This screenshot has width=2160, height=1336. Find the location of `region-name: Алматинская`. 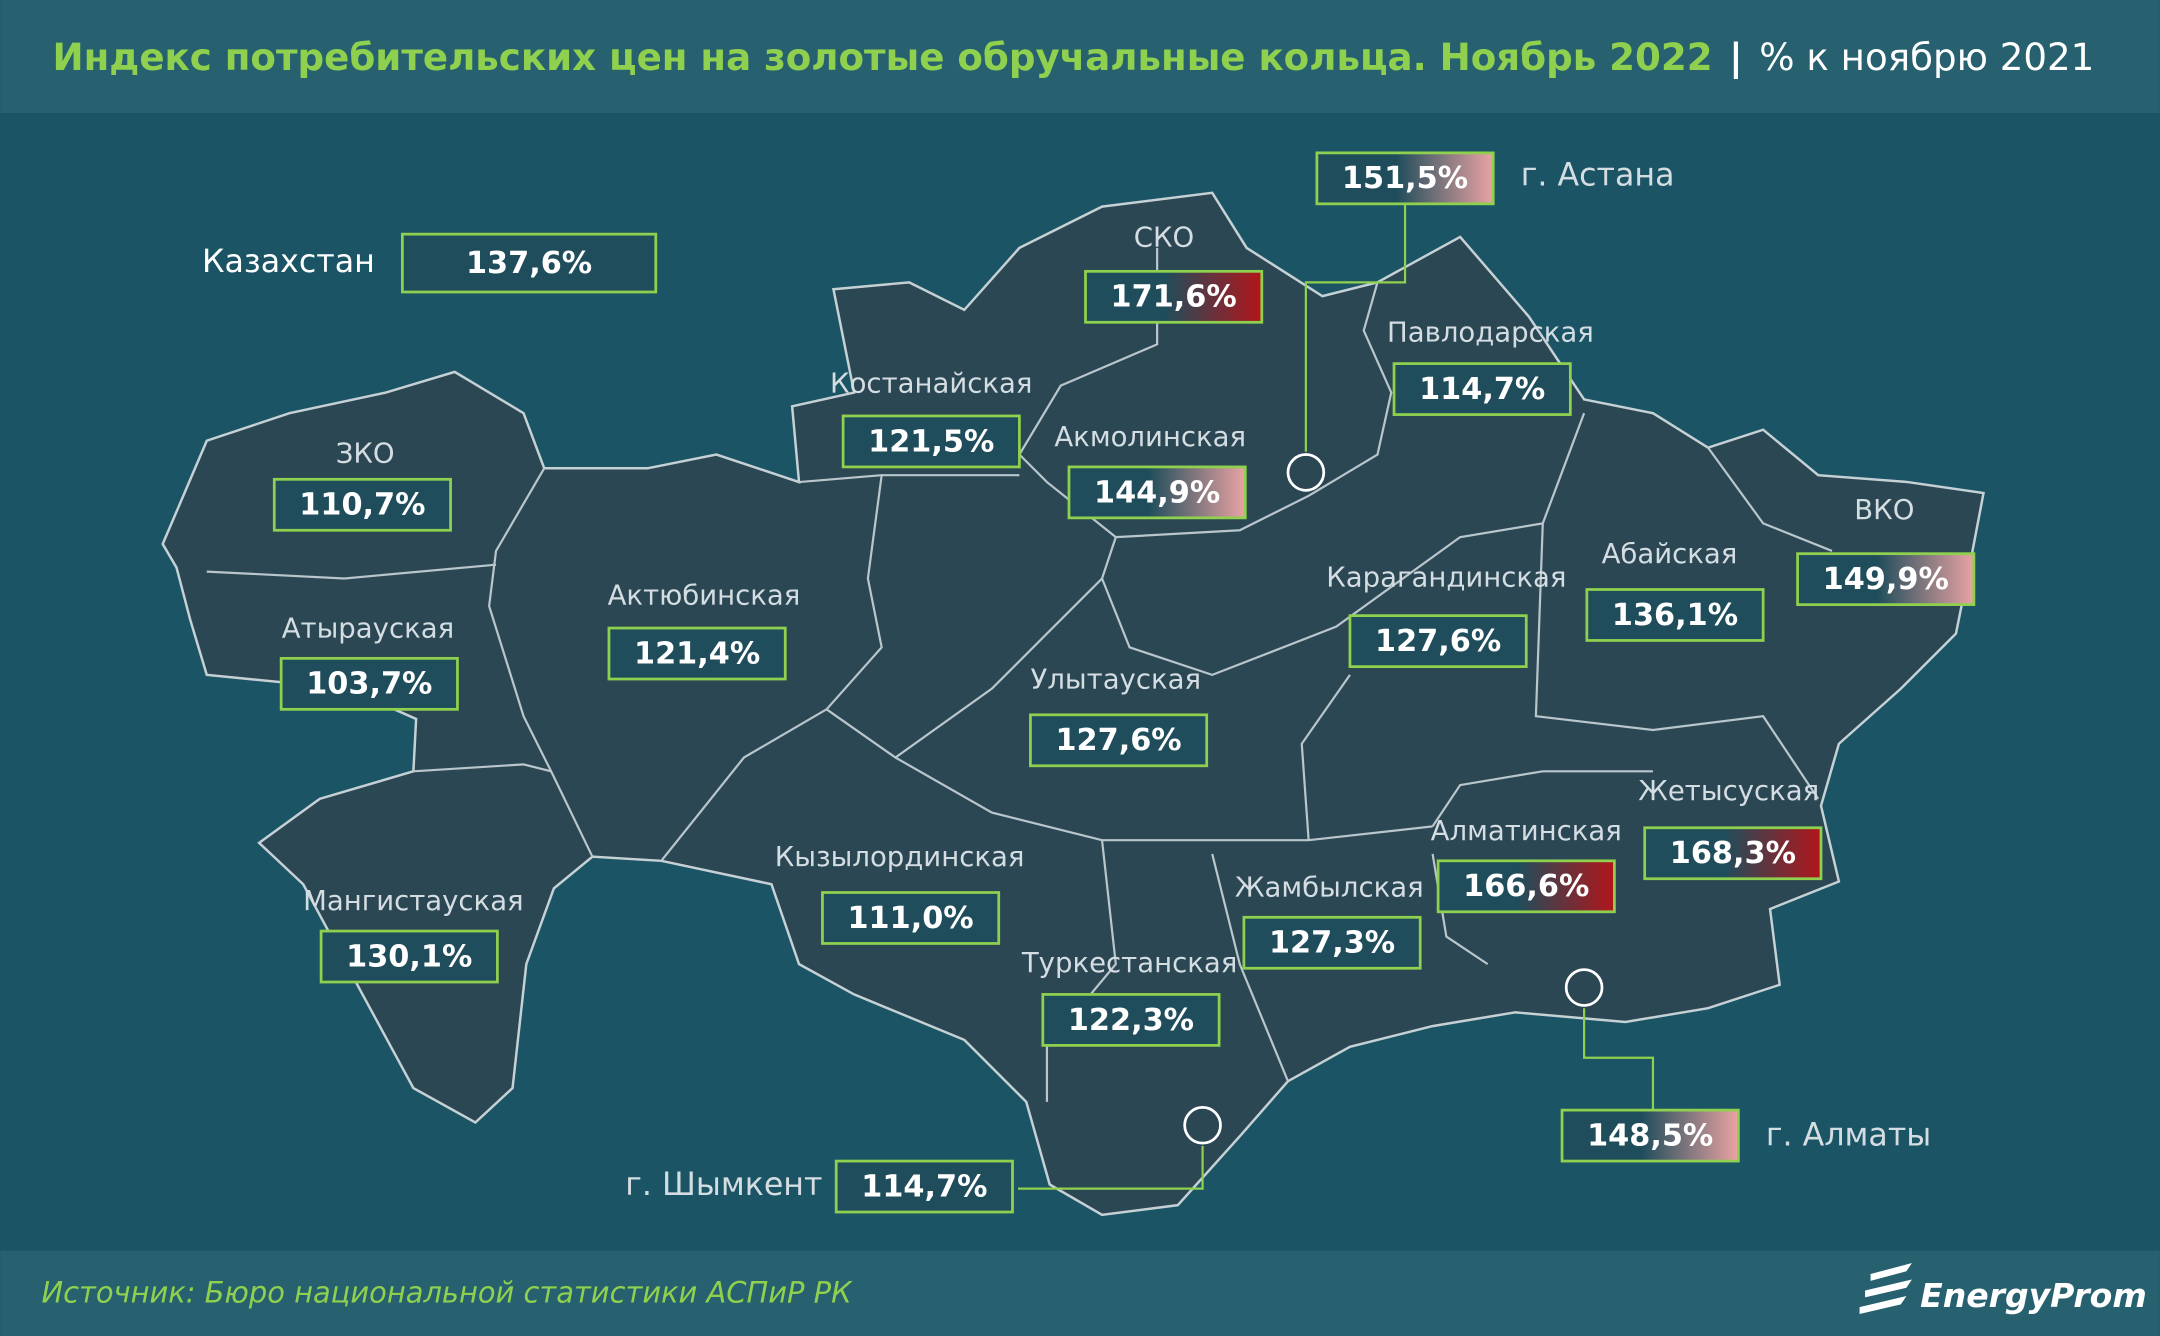

region-name: Алматинская is located at coordinates (1526, 831).